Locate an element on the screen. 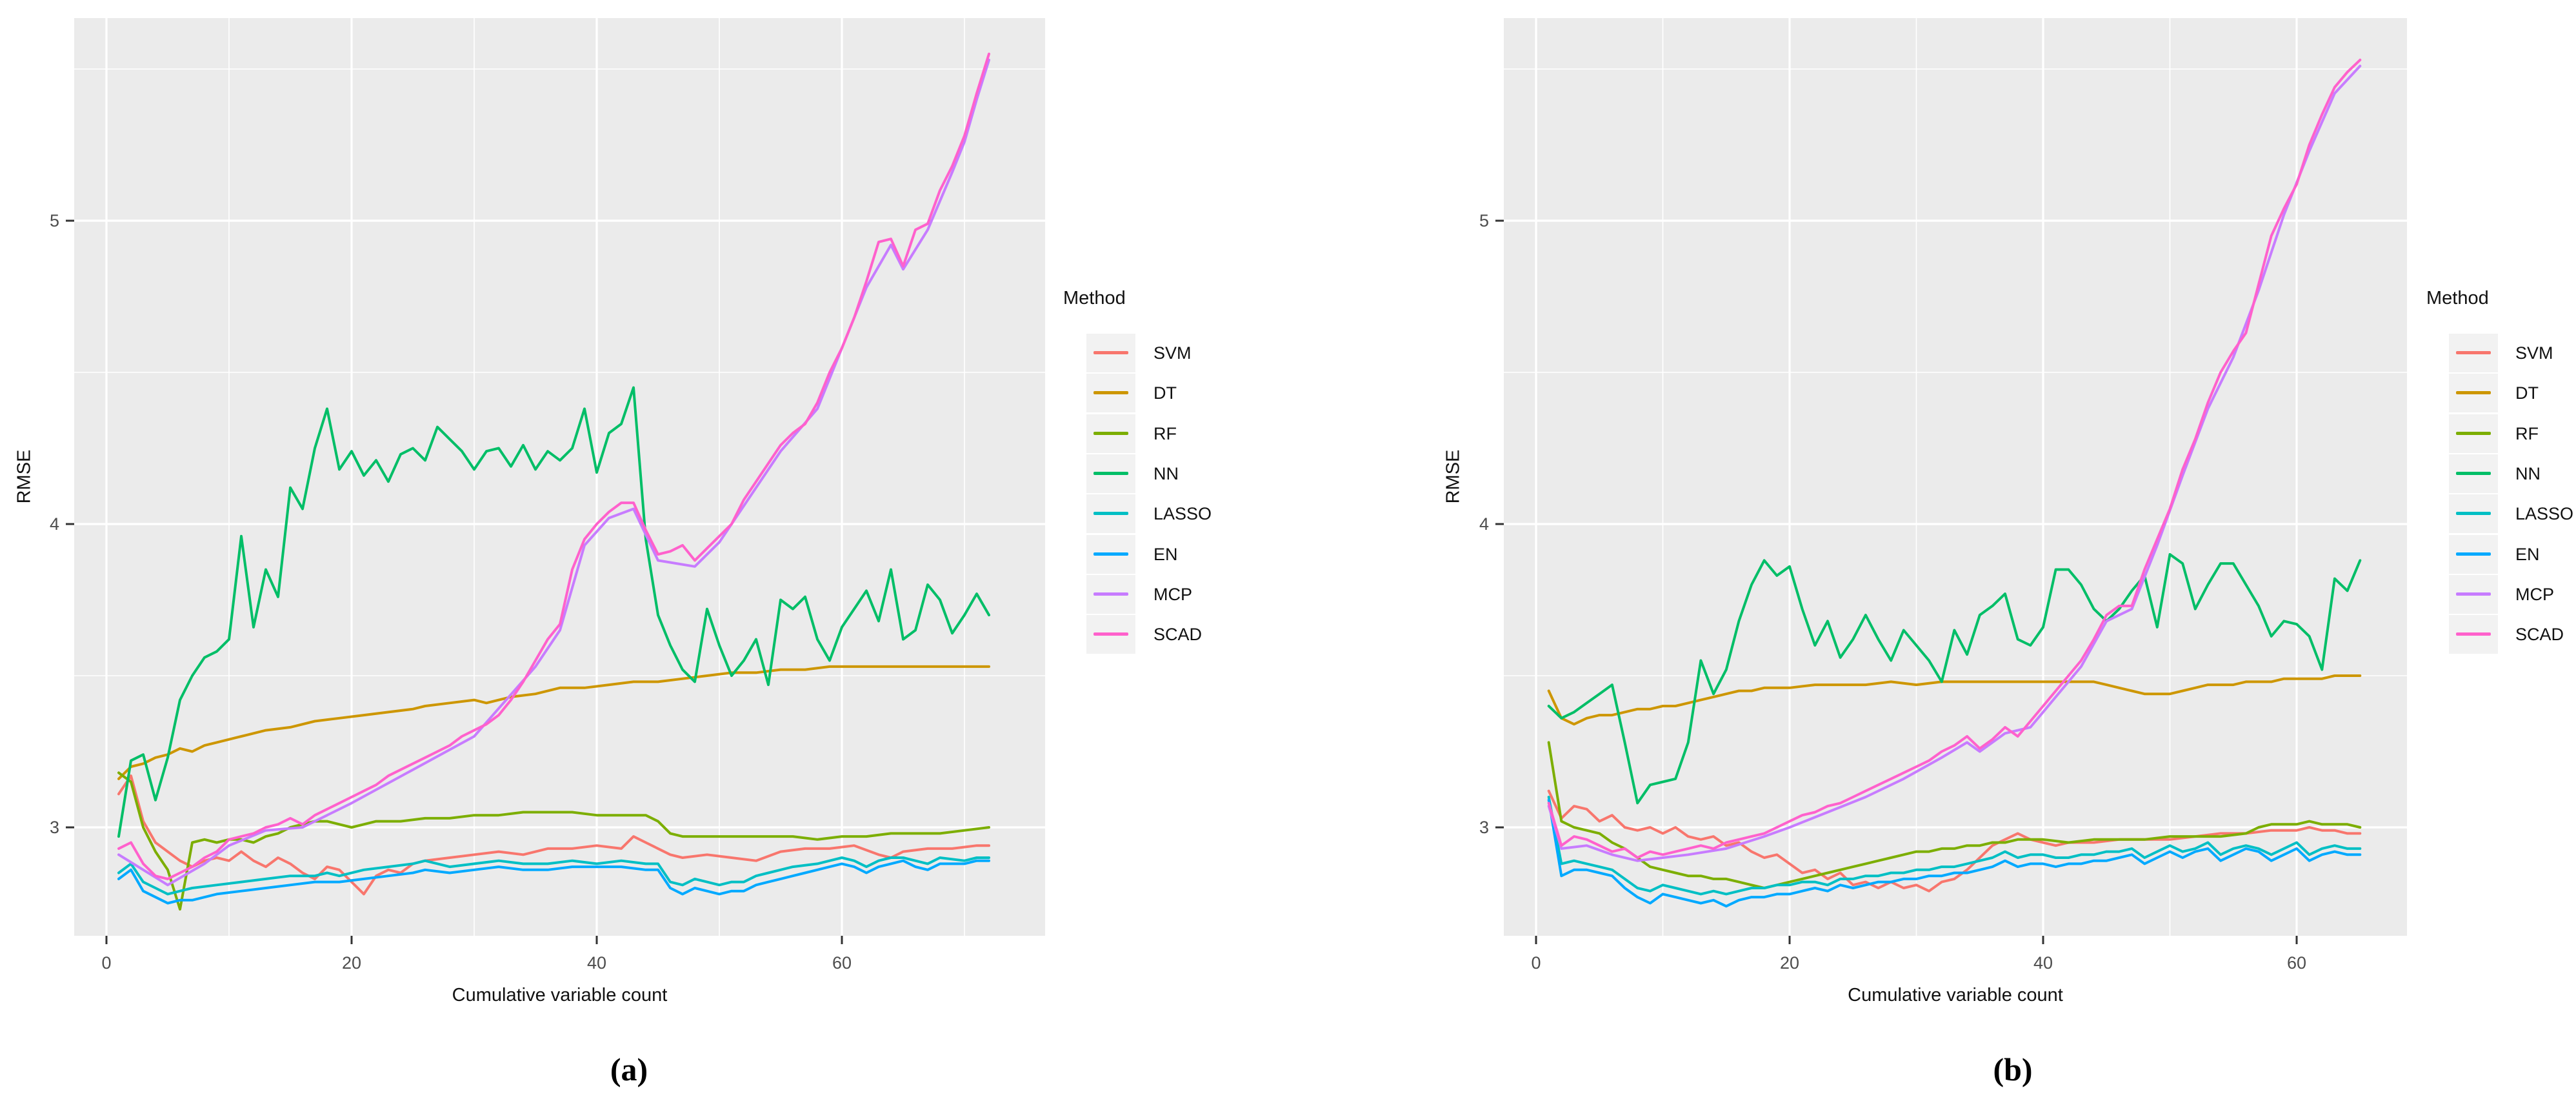  panel-caption-b: (b) is located at coordinates (2013, 1069).